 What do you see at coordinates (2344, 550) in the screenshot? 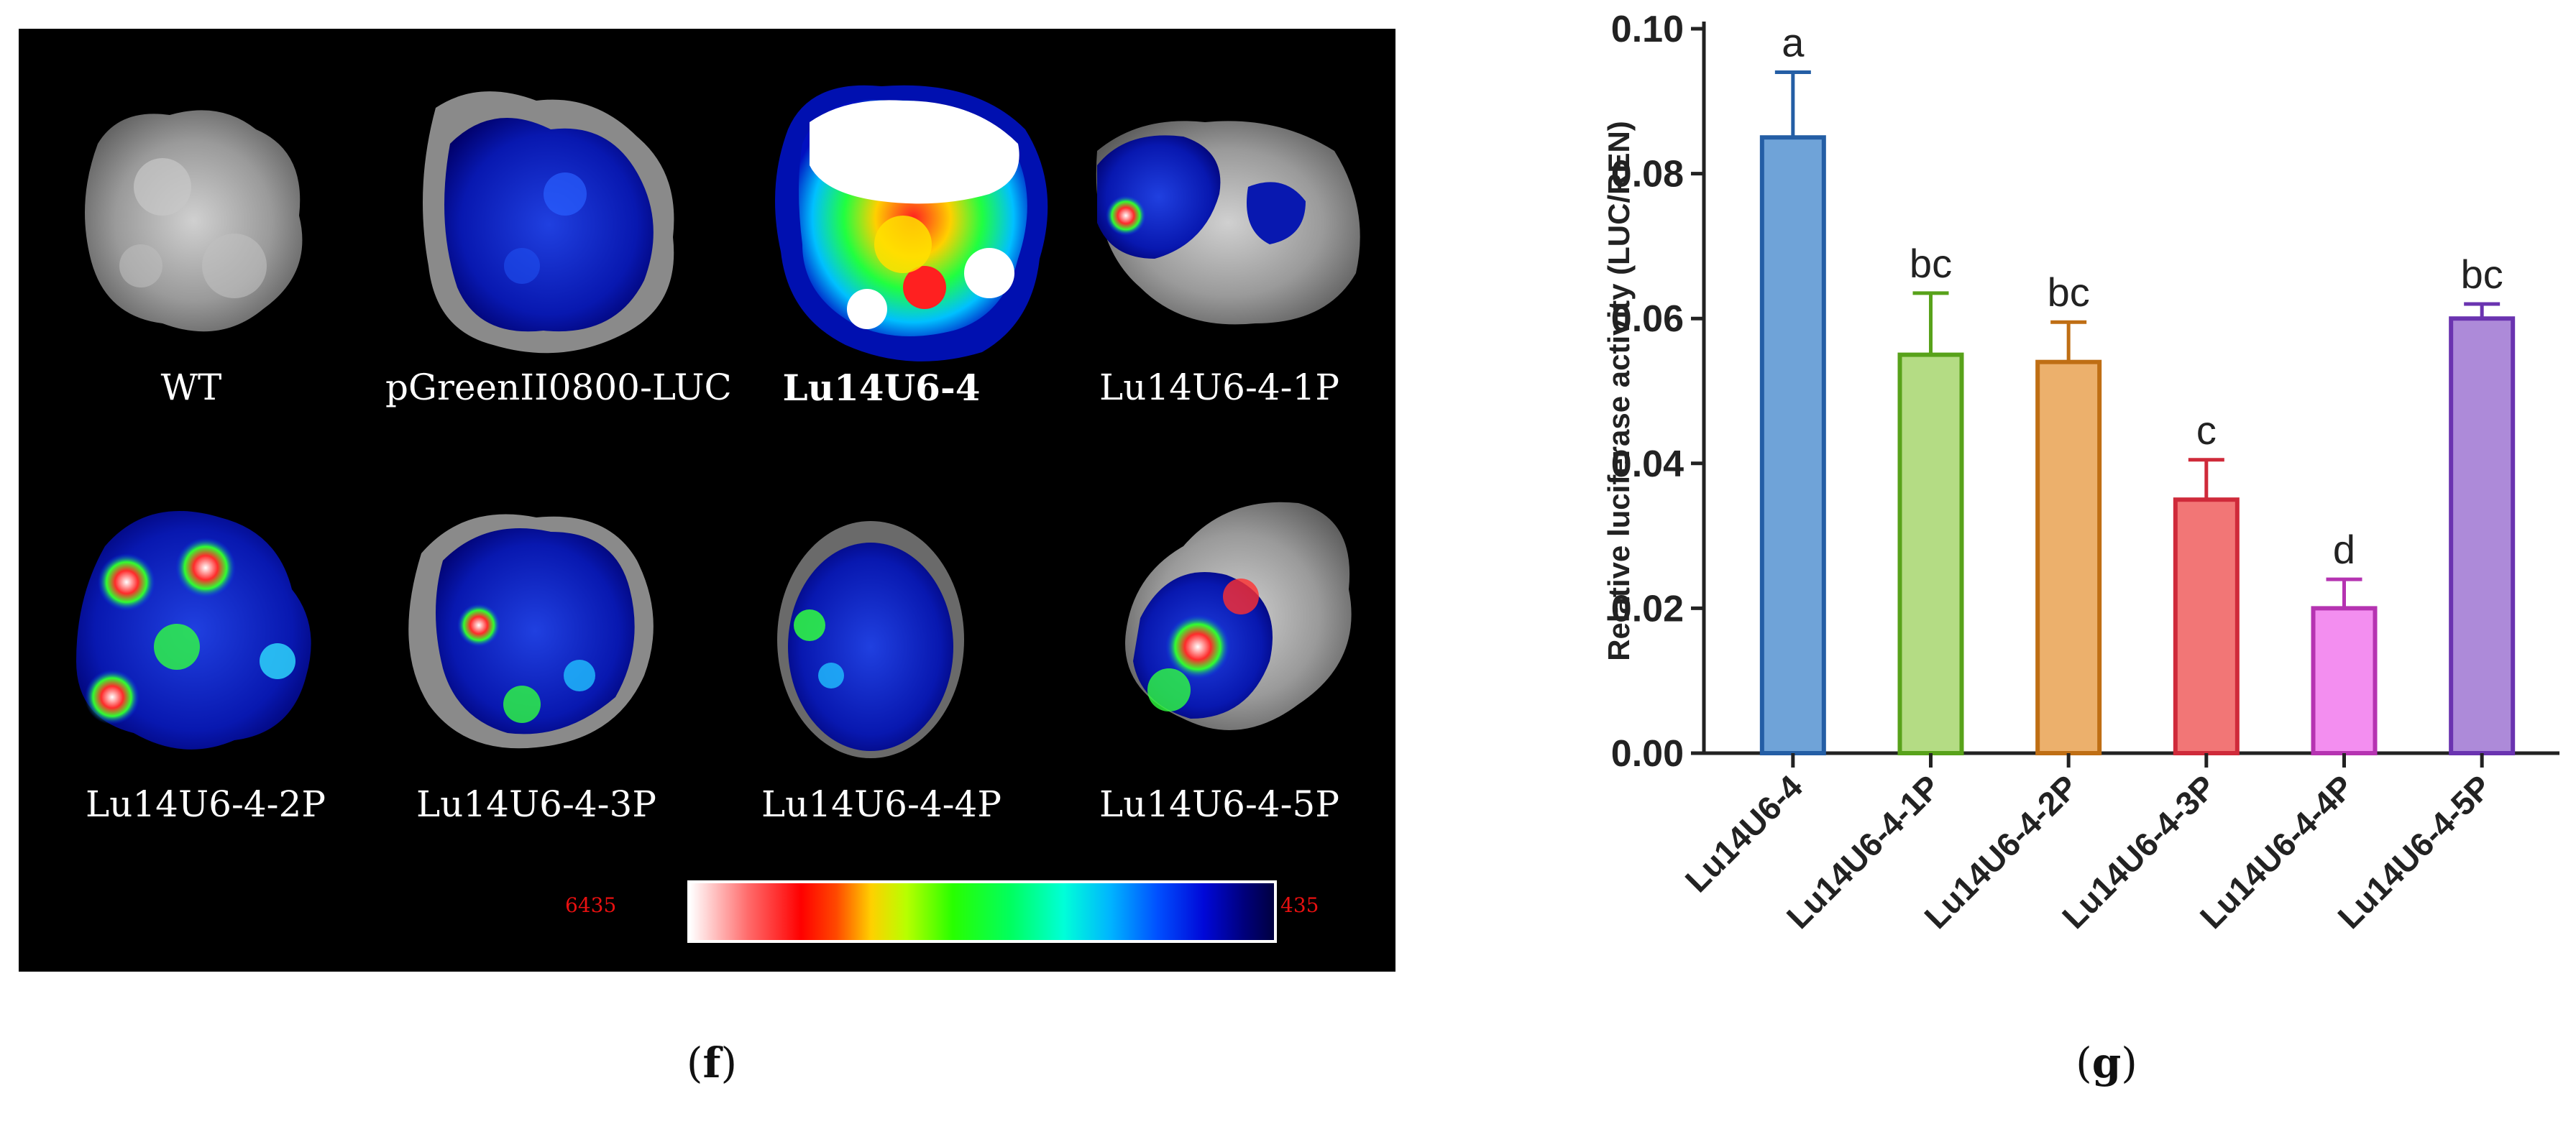
I see `significance-label: d` at bounding box center [2344, 550].